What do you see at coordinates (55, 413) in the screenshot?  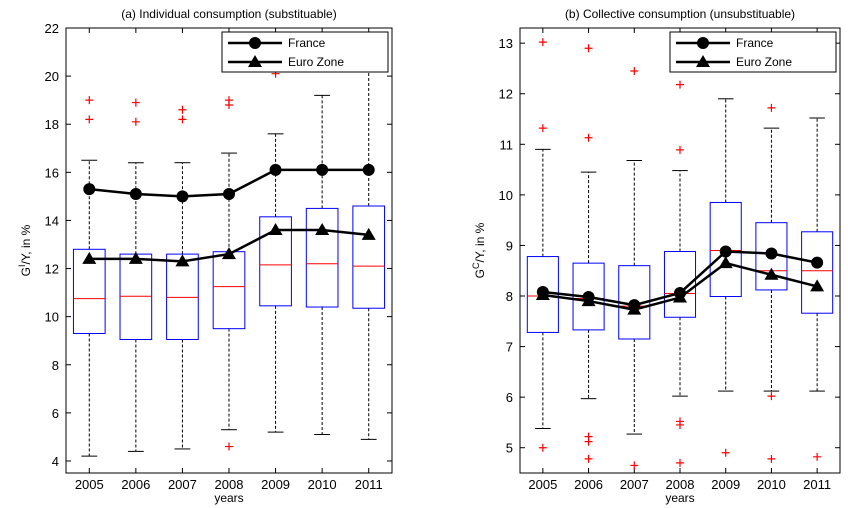 I see `y-tick-label: 6` at bounding box center [55, 413].